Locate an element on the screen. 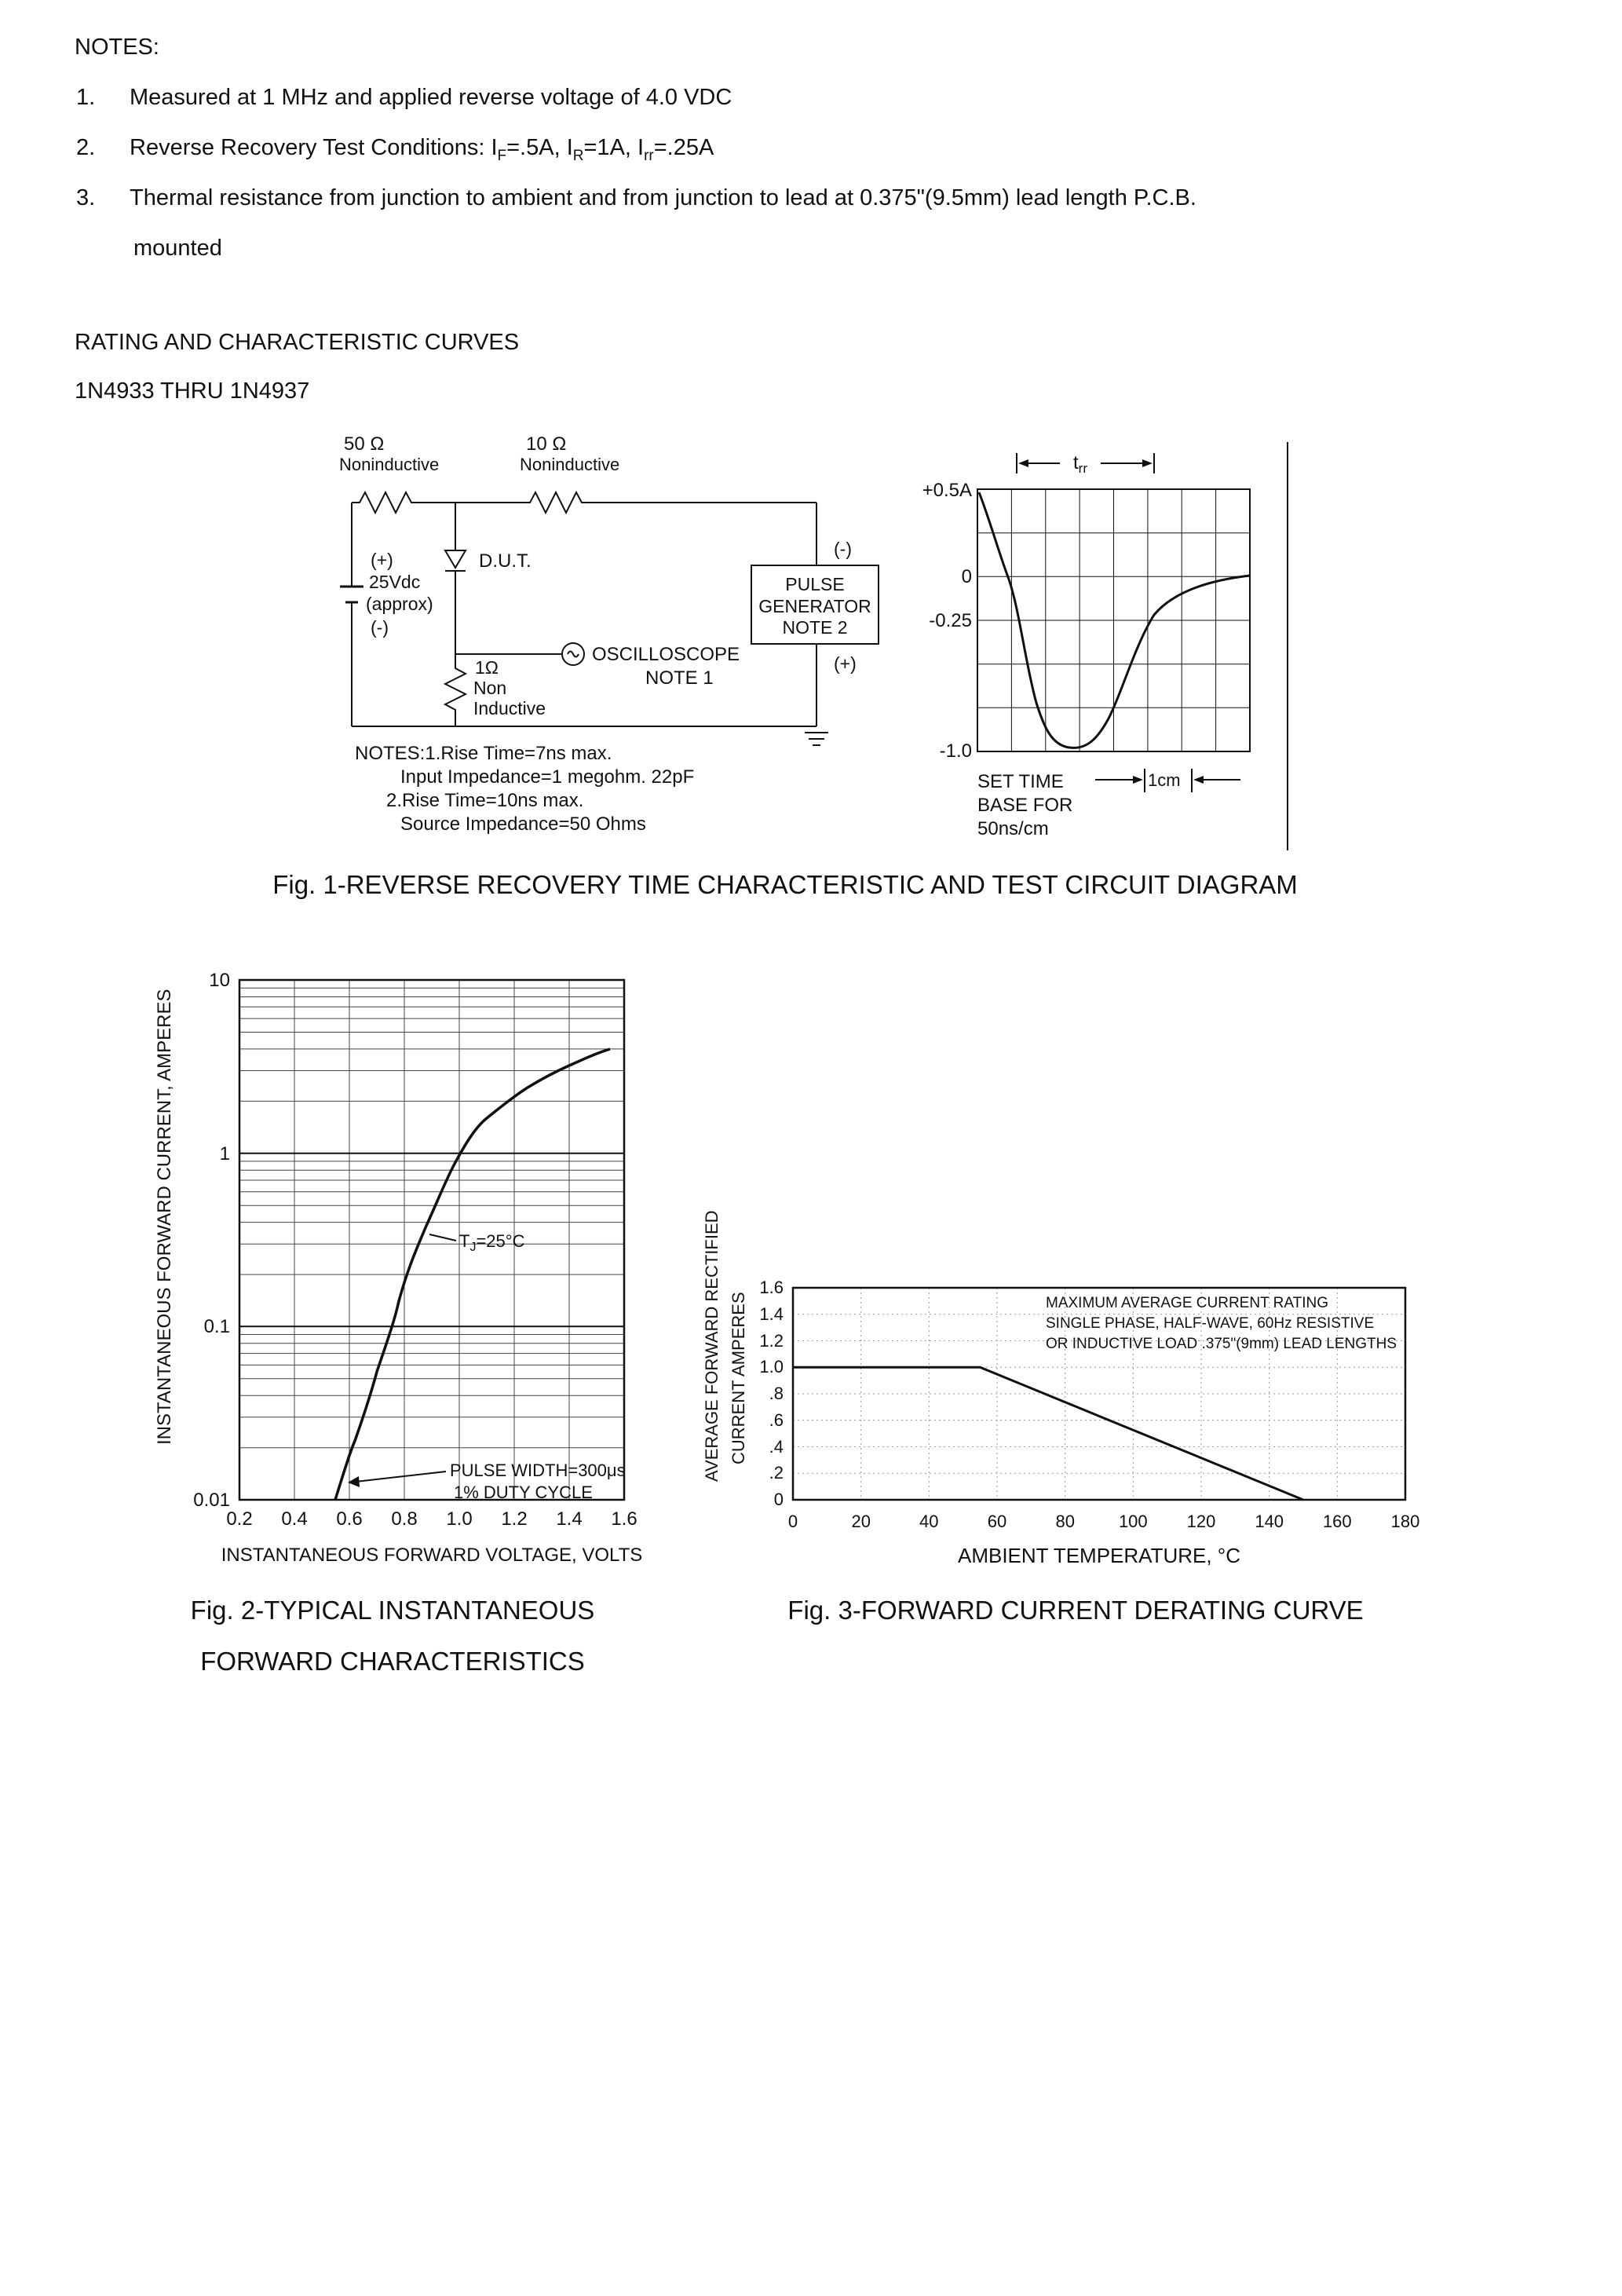  fig3-derating-curve is located at coordinates (1048, 1433).